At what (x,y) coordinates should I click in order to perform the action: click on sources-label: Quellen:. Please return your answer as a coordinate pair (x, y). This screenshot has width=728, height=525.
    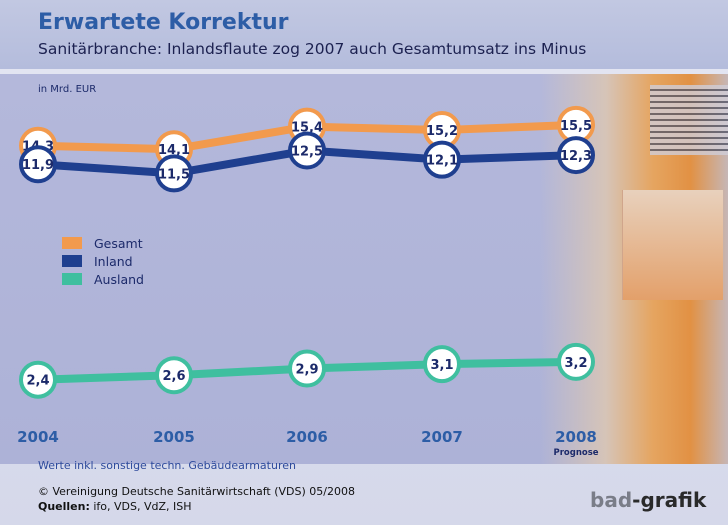
    Looking at the image, I should click on (64, 506).